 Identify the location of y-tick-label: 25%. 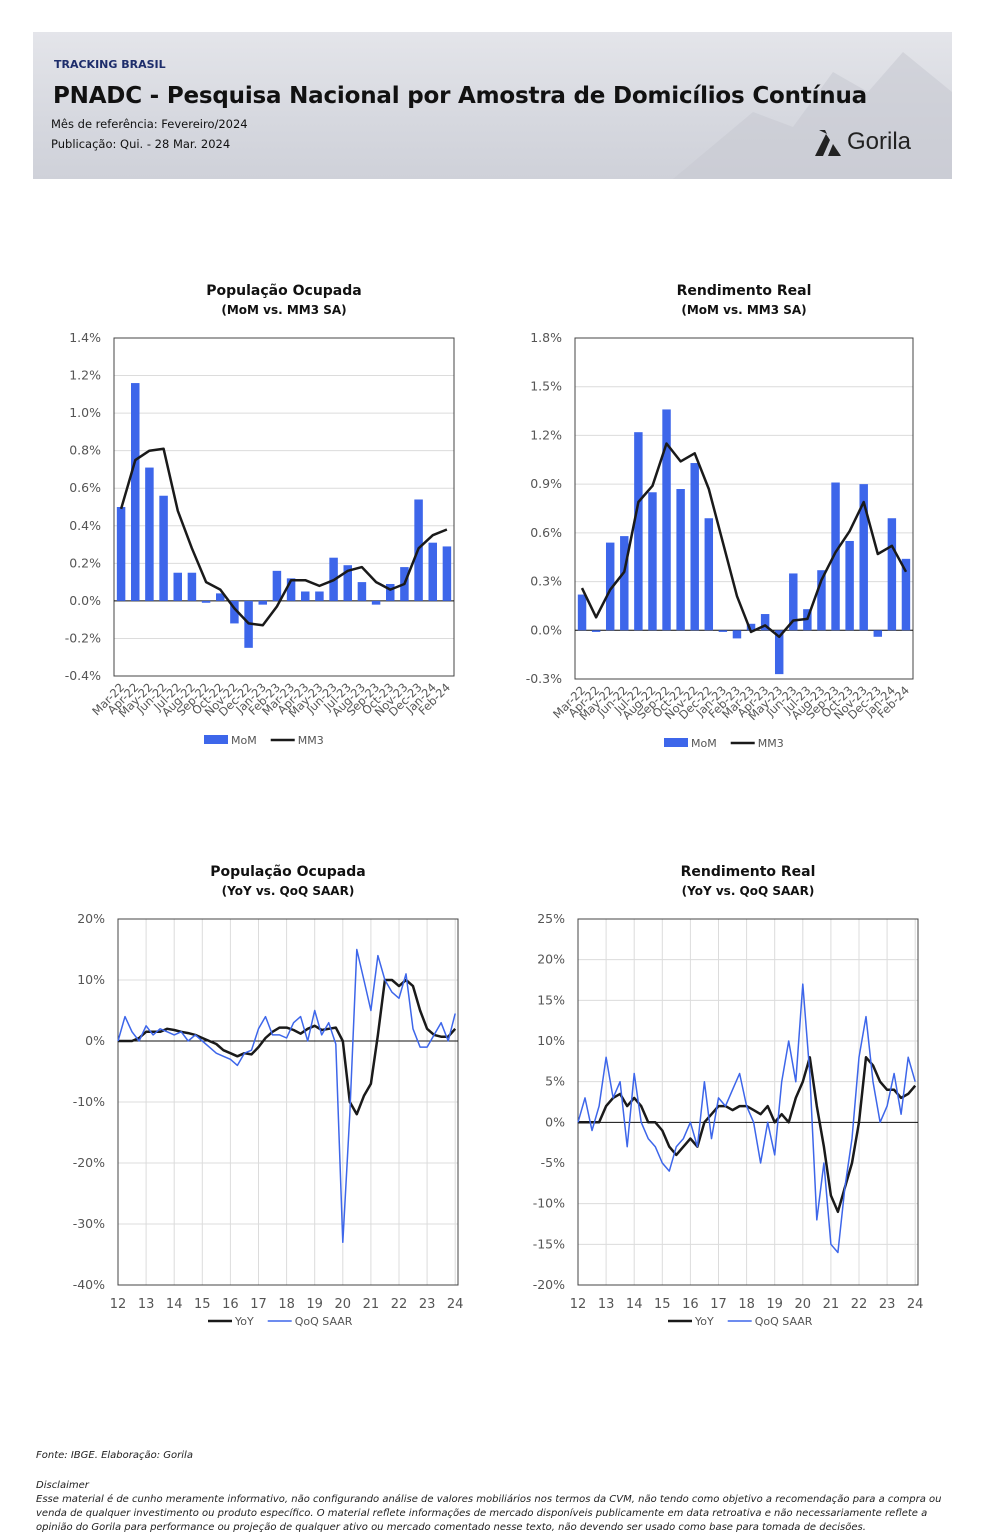
(551, 918).